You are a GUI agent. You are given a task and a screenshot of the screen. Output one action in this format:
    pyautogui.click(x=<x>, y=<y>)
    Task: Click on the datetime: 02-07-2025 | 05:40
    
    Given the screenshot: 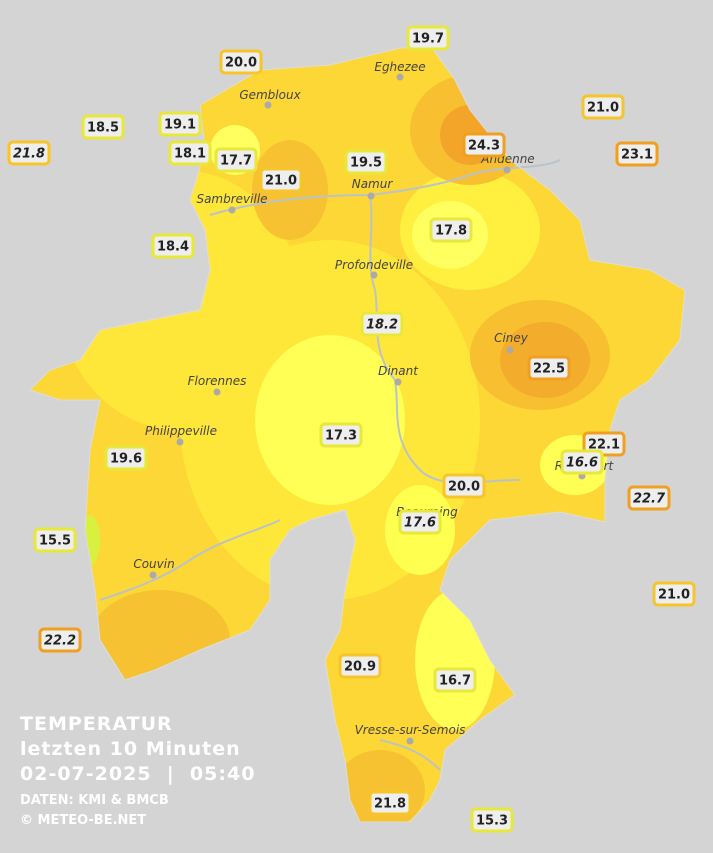 What is the action you would take?
    pyautogui.click(x=137, y=774)
    